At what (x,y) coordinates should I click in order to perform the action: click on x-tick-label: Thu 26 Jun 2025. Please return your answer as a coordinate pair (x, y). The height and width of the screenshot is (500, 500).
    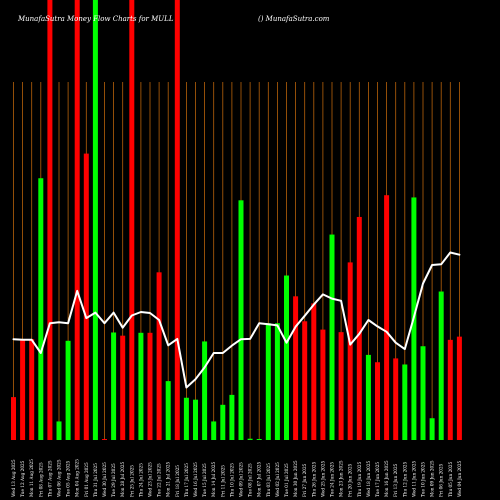
    Looking at the image, I should click on (313, 479).